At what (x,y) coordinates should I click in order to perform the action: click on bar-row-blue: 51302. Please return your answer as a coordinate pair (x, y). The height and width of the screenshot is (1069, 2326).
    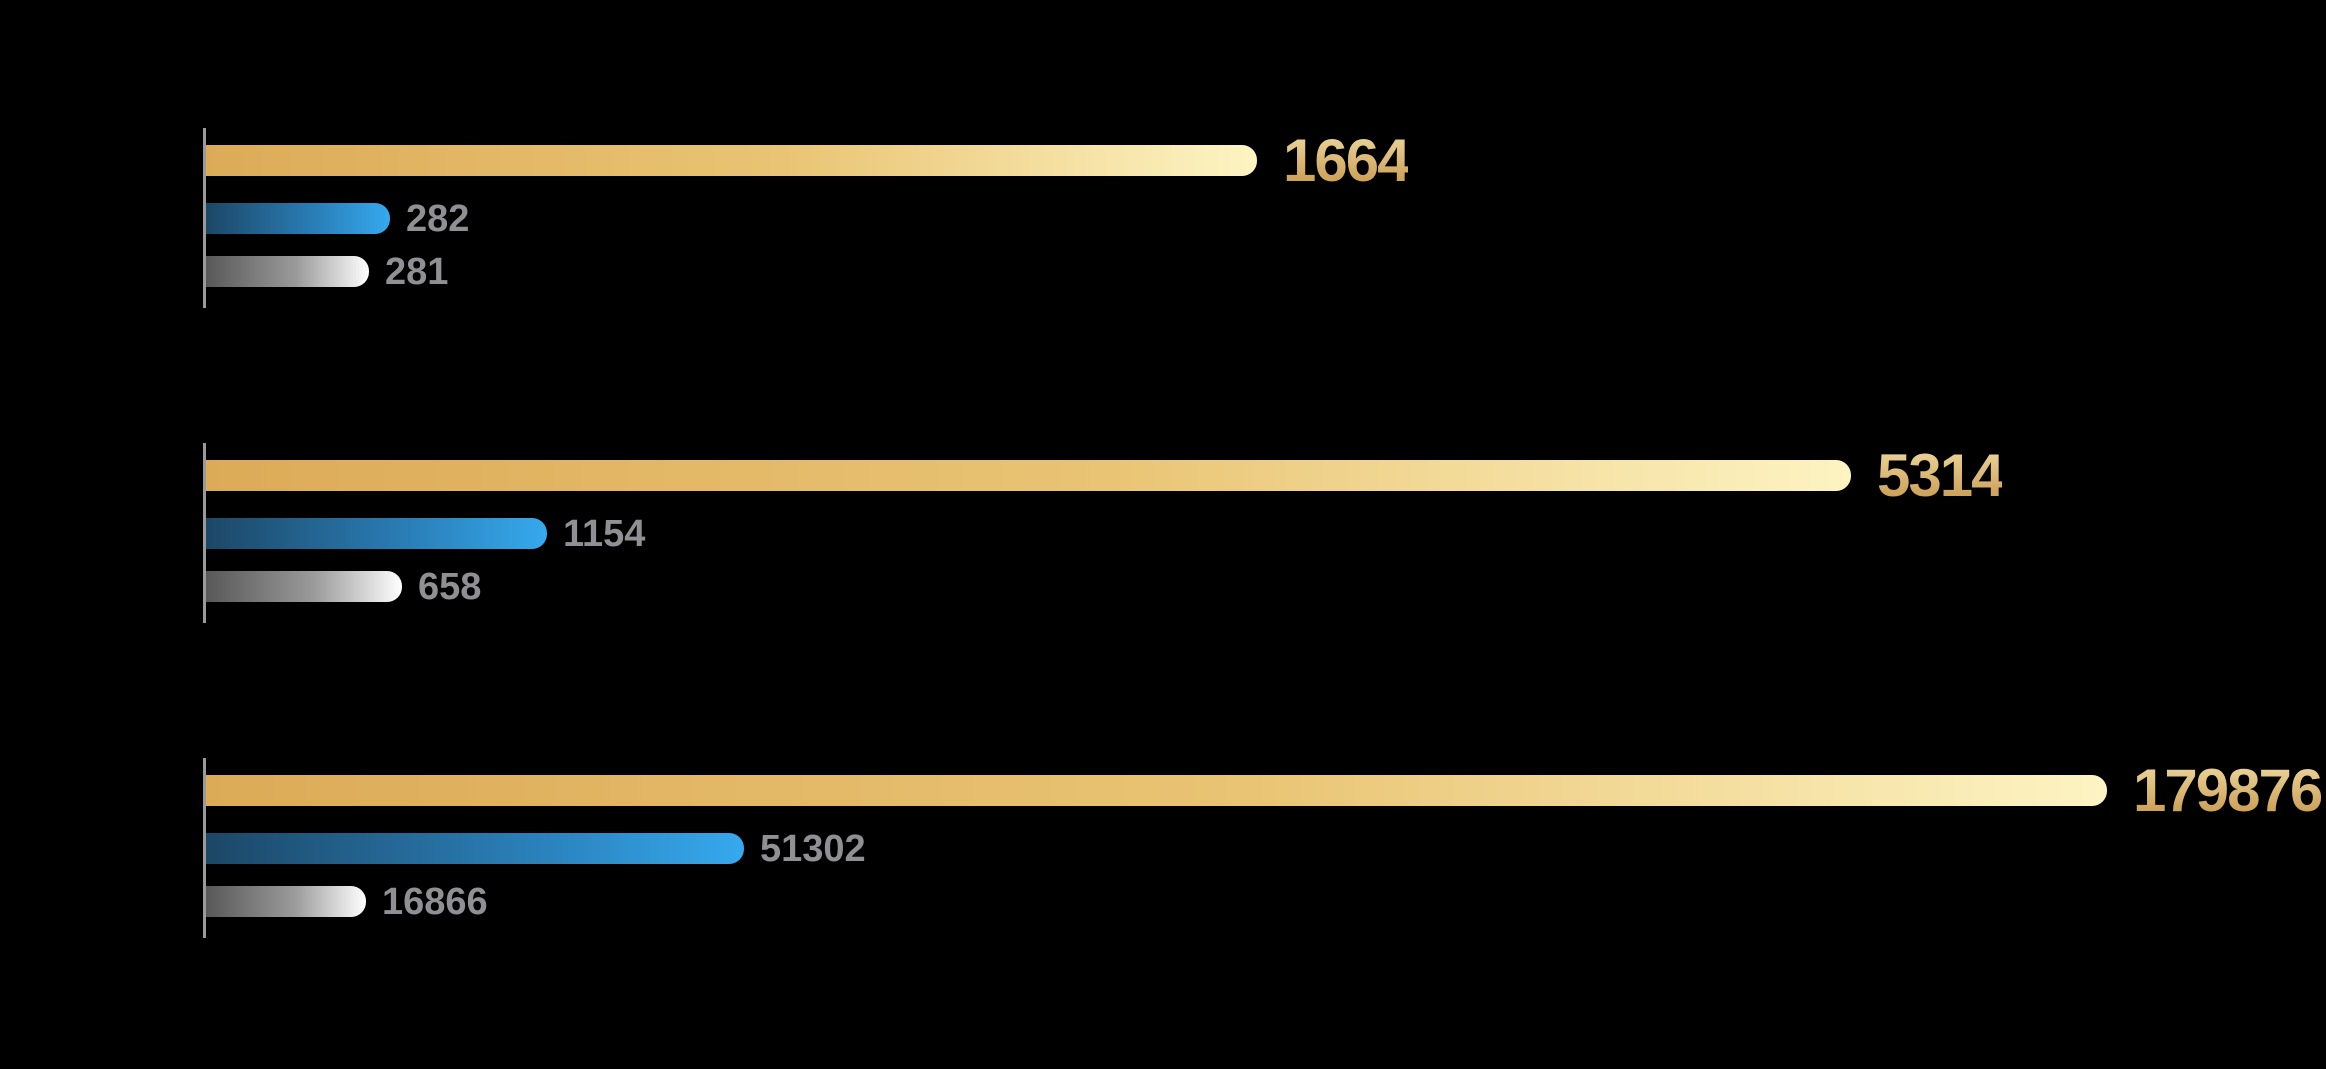
    Looking at the image, I should click on (536, 849).